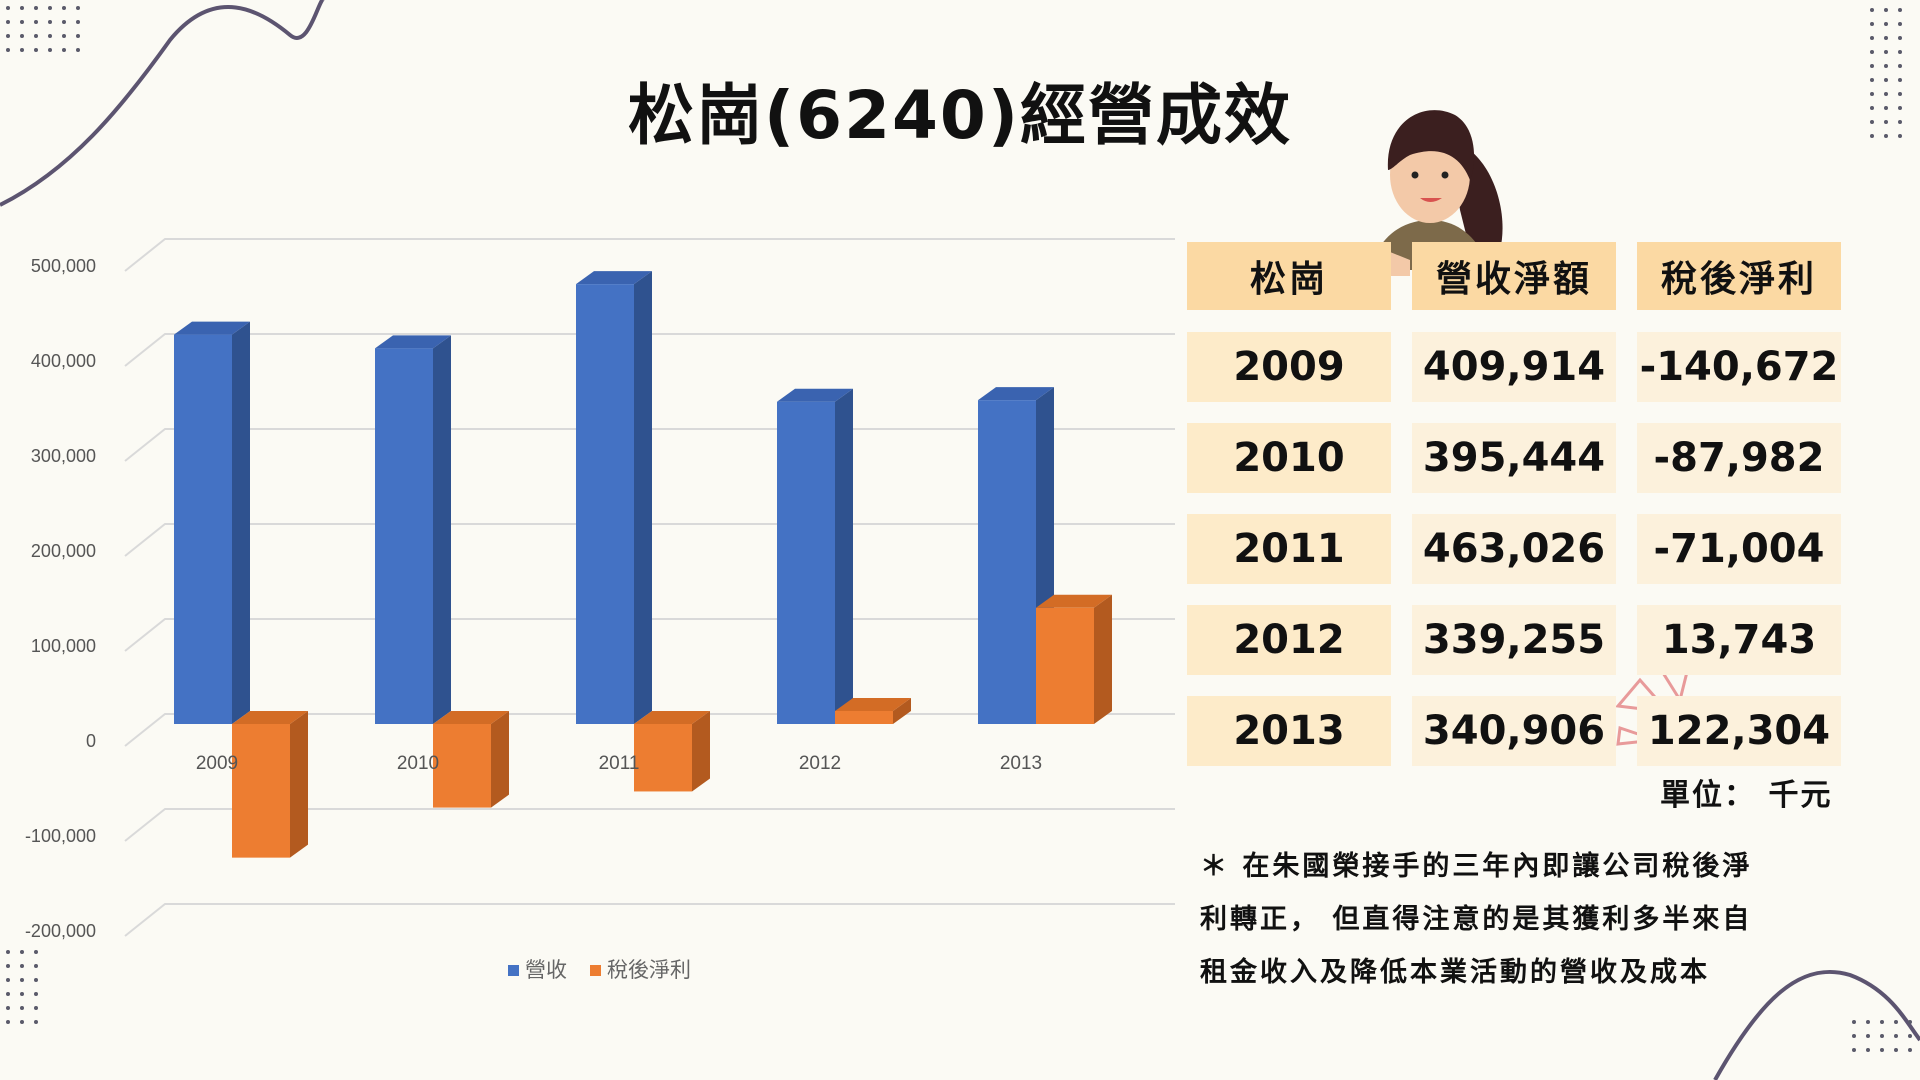 Image resolution: width=1920 pixels, height=1080 pixels. I want to click on dot-grid-bottom-right, so click(1882, 1036).